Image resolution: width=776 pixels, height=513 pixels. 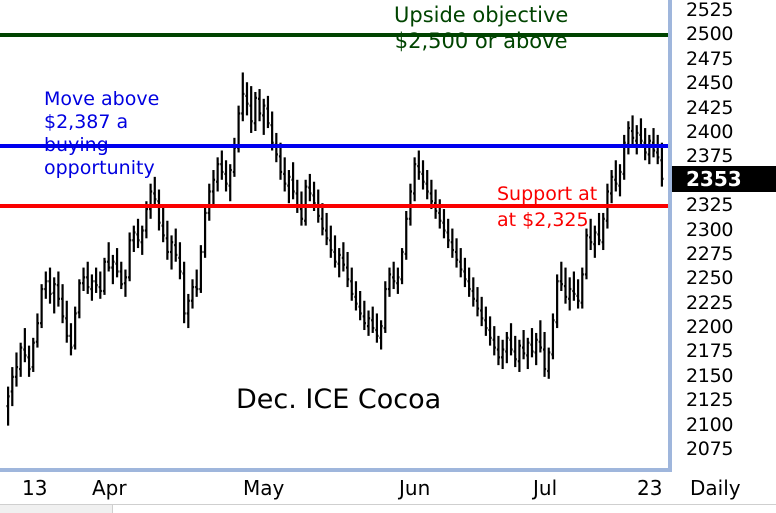 I want to click on price-tick-label: 2300, so click(x=710, y=229).